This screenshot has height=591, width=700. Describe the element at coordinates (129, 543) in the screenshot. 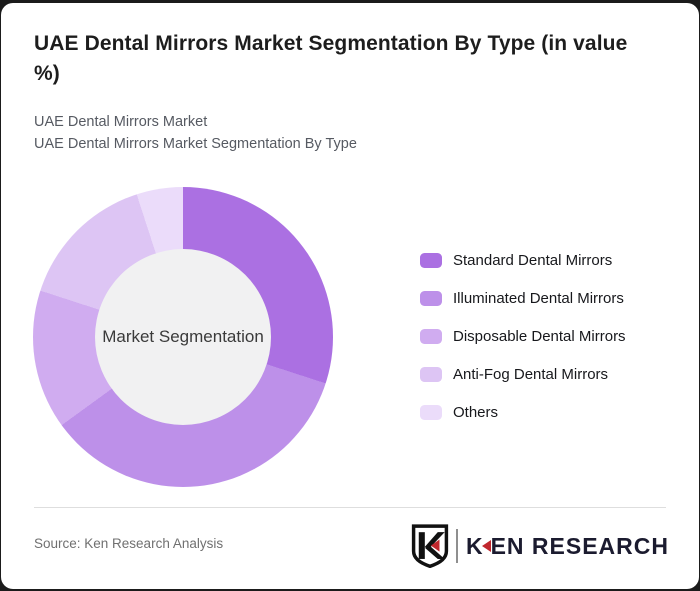

I see `source-text: Source: Ken Research Analysis` at that location.